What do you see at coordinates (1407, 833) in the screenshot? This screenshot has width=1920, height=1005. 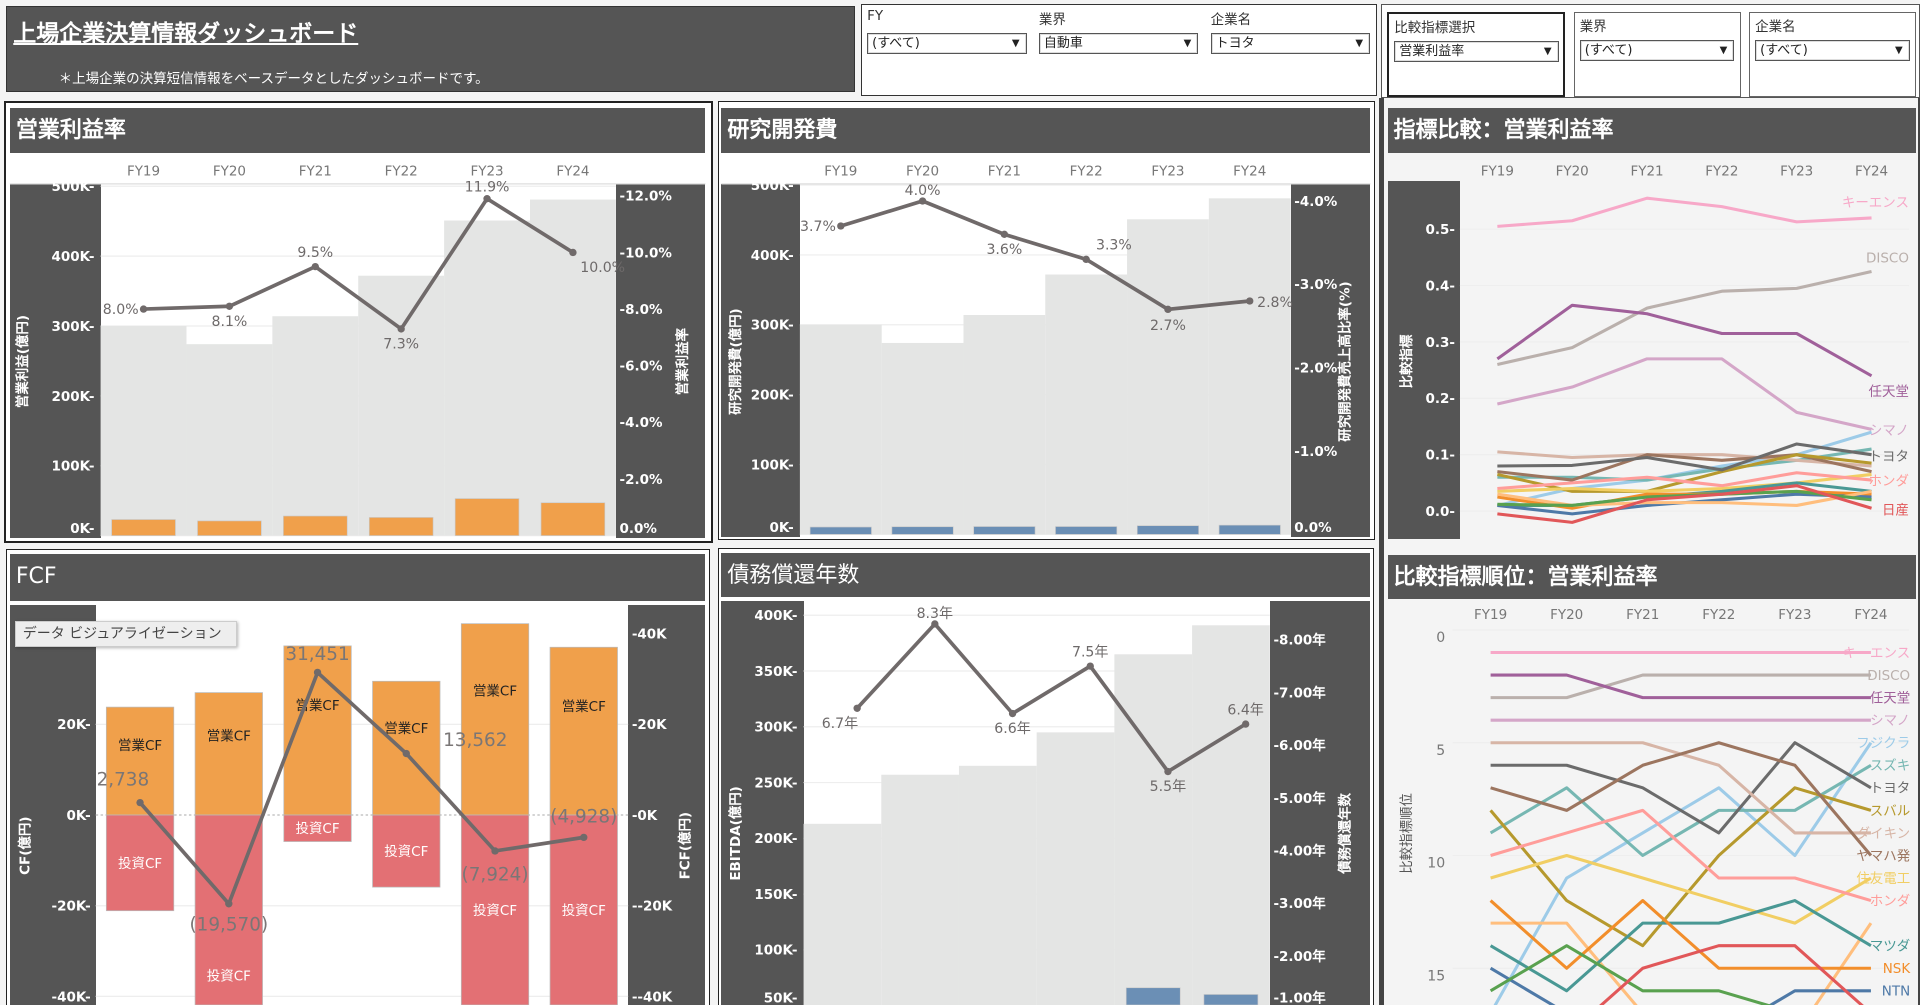 I see `y-axis-title: 比較指標順位` at bounding box center [1407, 833].